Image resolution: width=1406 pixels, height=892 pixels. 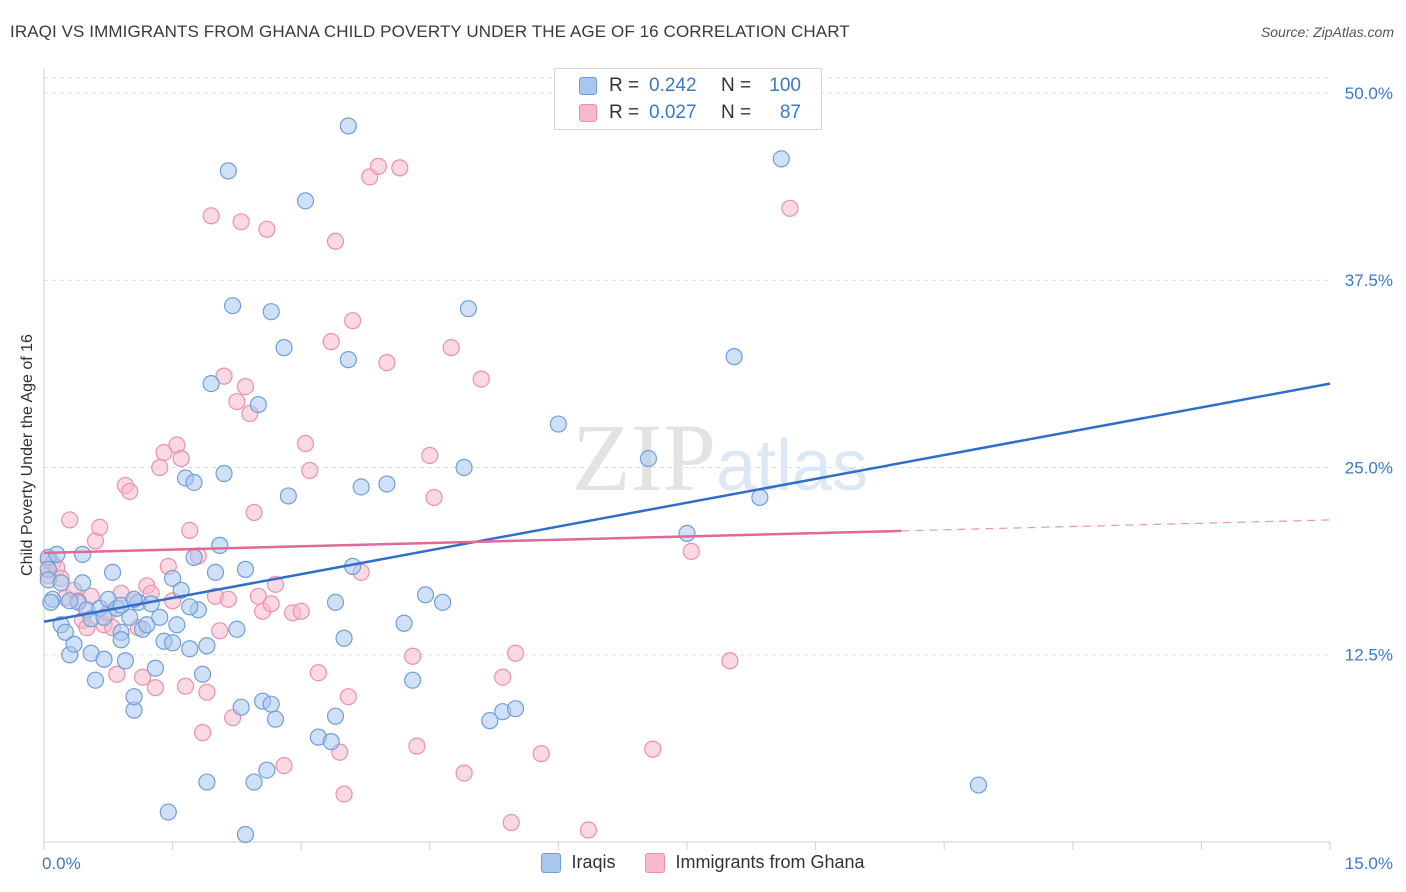 I want to click on r-value: 0.242, so click(x=673, y=85).